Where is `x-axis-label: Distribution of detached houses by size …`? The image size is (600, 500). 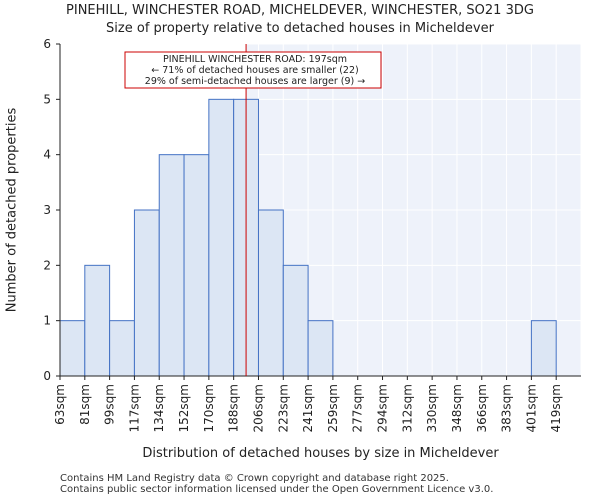 x-axis-label: Distribution of detached houses by size … is located at coordinates (320, 453).